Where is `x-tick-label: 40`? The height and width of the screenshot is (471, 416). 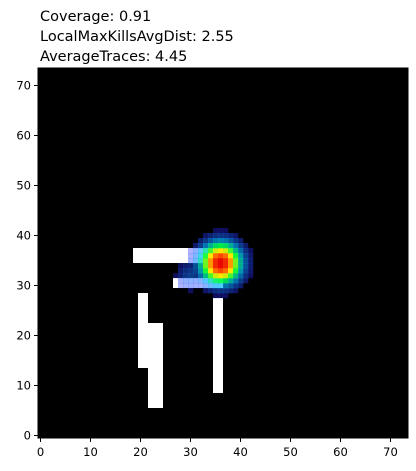
x-tick-label: 40 is located at coordinates (240, 452).